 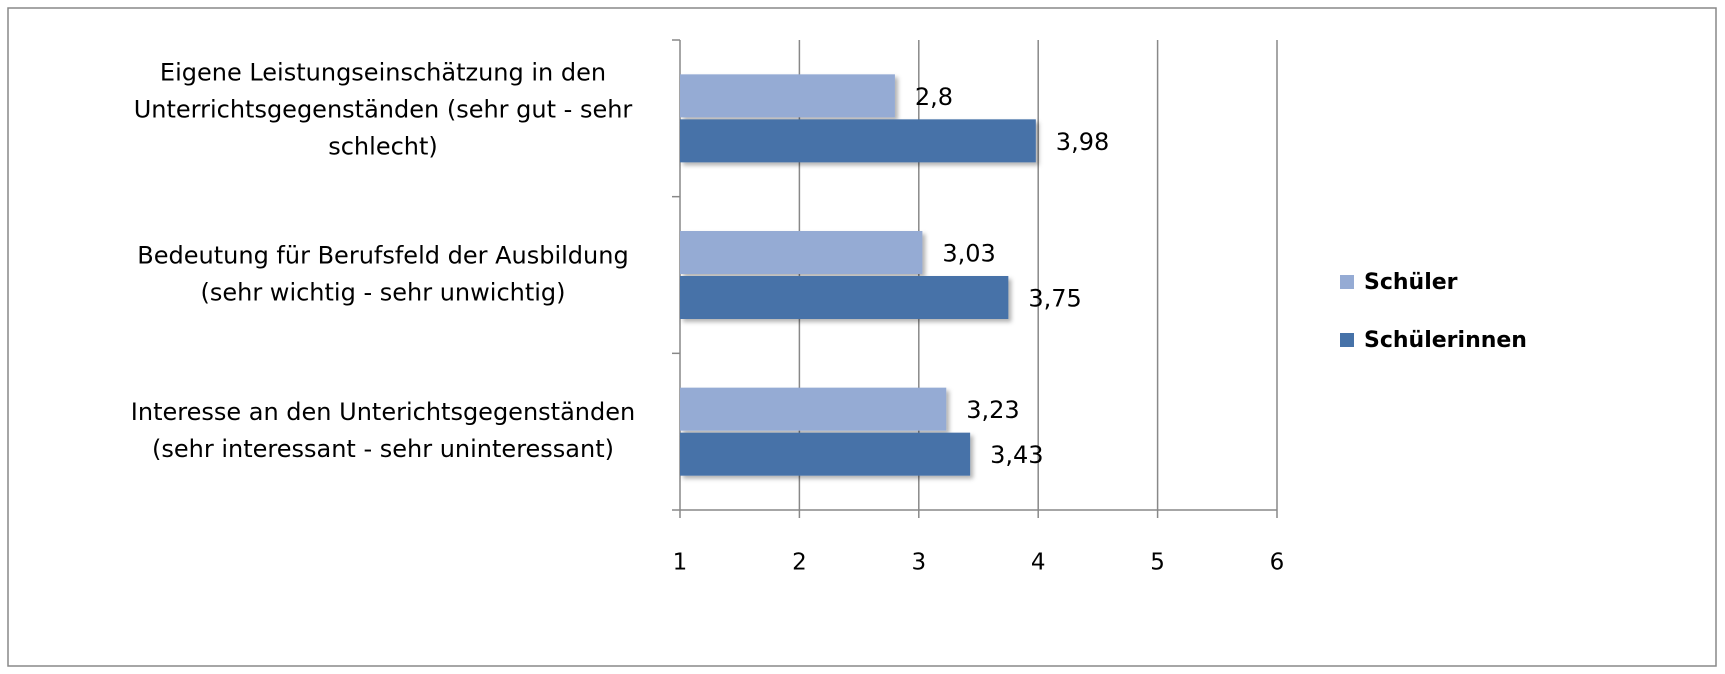 What do you see at coordinates (1445, 340) in the screenshot?
I see `legend-label: Schülerinnen` at bounding box center [1445, 340].